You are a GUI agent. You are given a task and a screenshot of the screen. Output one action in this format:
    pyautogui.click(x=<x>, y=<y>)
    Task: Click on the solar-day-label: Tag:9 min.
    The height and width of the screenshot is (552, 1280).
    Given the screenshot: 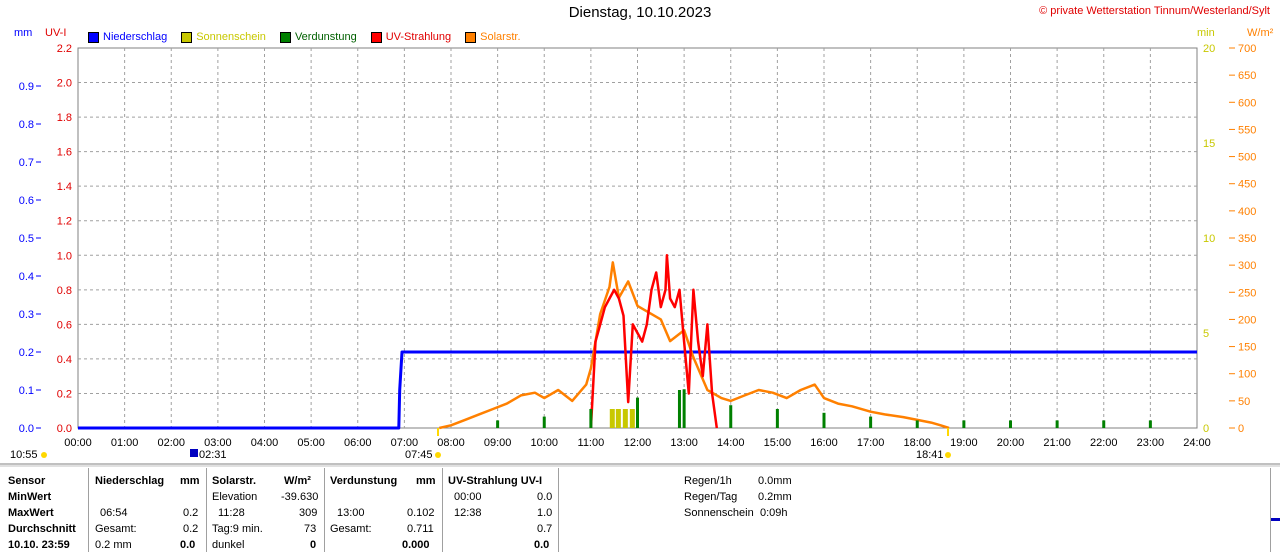 What is the action you would take?
    pyautogui.click(x=237, y=529)
    